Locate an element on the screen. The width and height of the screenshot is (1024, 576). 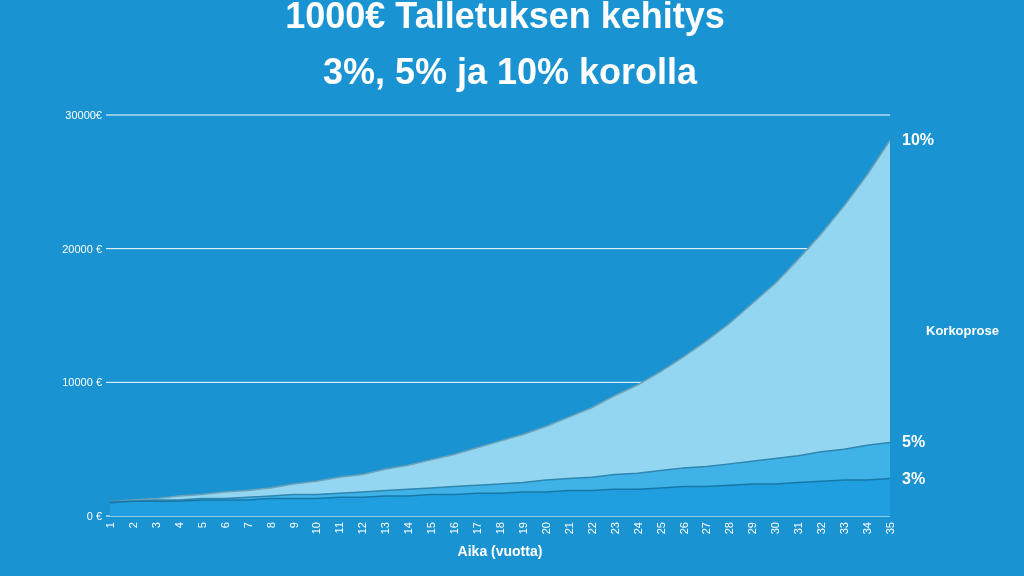
x-tick-label: 20 is located at coordinates (545, 528).